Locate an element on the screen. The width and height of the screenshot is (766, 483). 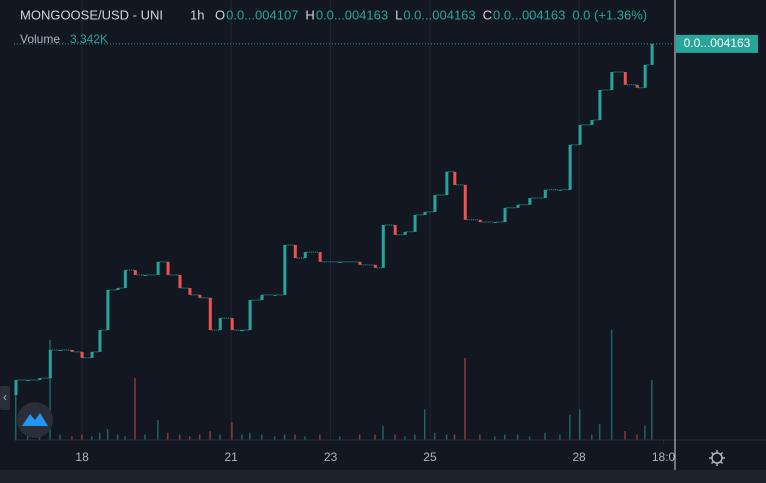
symbol: MONGOOSE/USD - UNI is located at coordinates (91, 14).